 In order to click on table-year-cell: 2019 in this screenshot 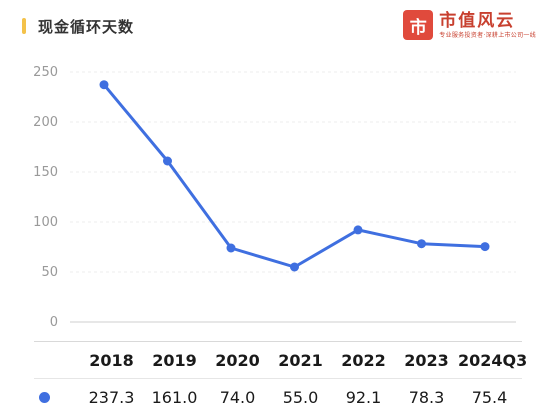, I will do `click(174, 360)`.